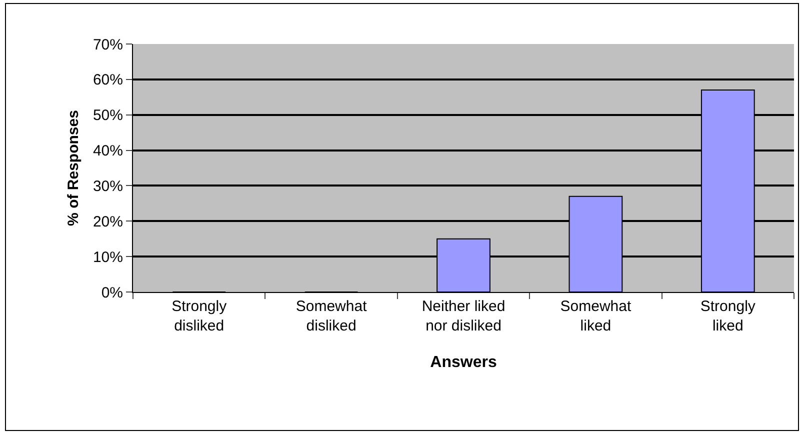 This screenshot has width=804, height=435. I want to click on y-tick-label: 60%, so click(107, 80).